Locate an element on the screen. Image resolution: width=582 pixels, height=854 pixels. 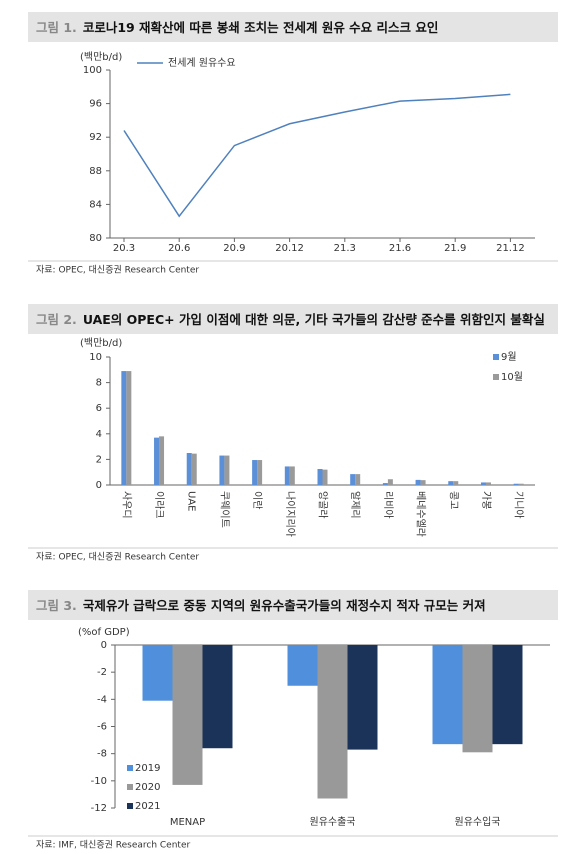
x-tick-label: 20.6 is located at coordinates (179, 248).